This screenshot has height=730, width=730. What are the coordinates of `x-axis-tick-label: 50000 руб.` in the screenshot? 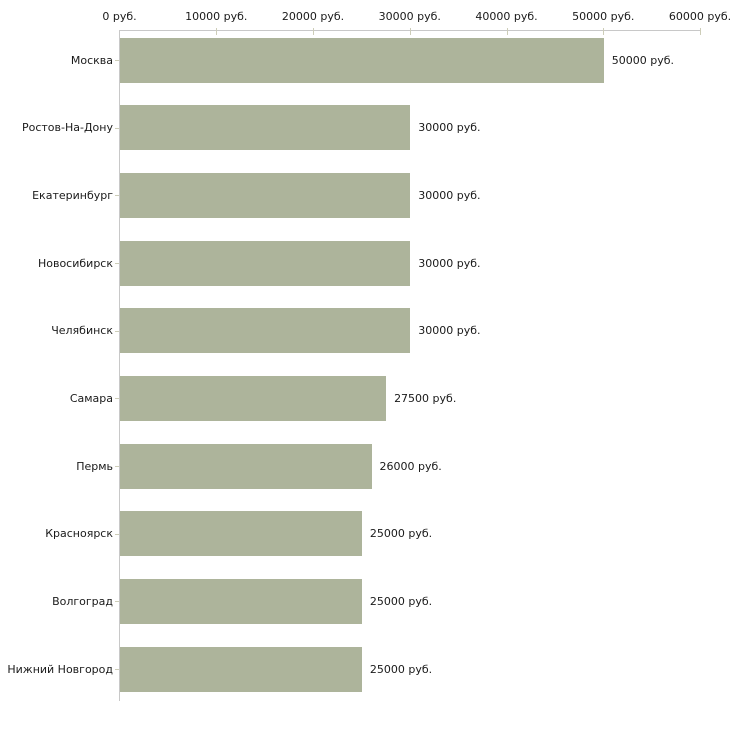 It's located at (603, 16).